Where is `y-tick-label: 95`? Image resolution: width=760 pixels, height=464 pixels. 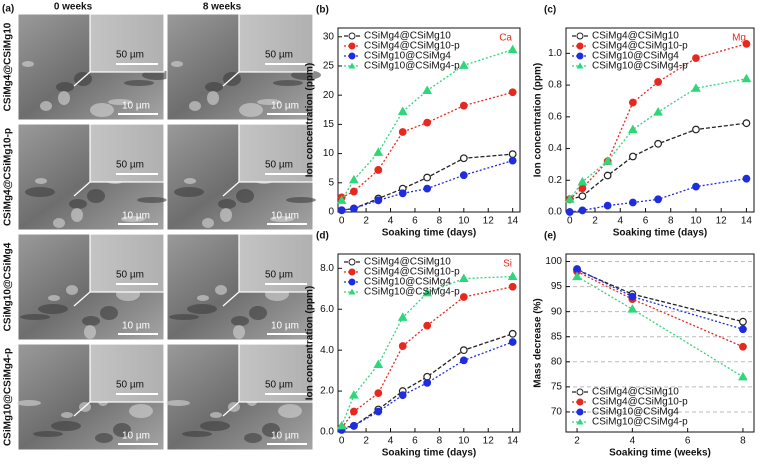 y-tick-label: 95 is located at coordinates (557, 286).